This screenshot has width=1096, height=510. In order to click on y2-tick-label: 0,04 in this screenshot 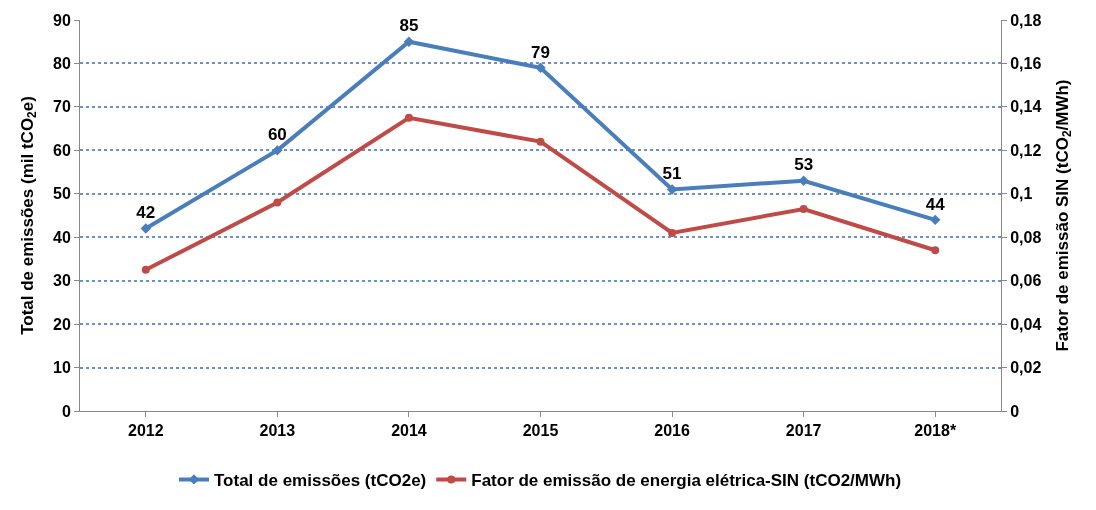, I will do `click(1026, 324)`.